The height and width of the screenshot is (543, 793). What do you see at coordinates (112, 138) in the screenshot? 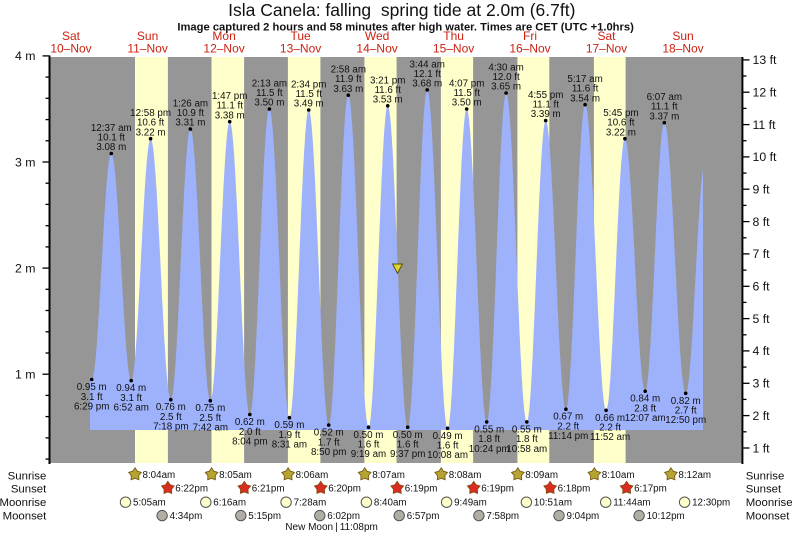
I see `svg-text: 10.1 ft` at bounding box center [112, 138].